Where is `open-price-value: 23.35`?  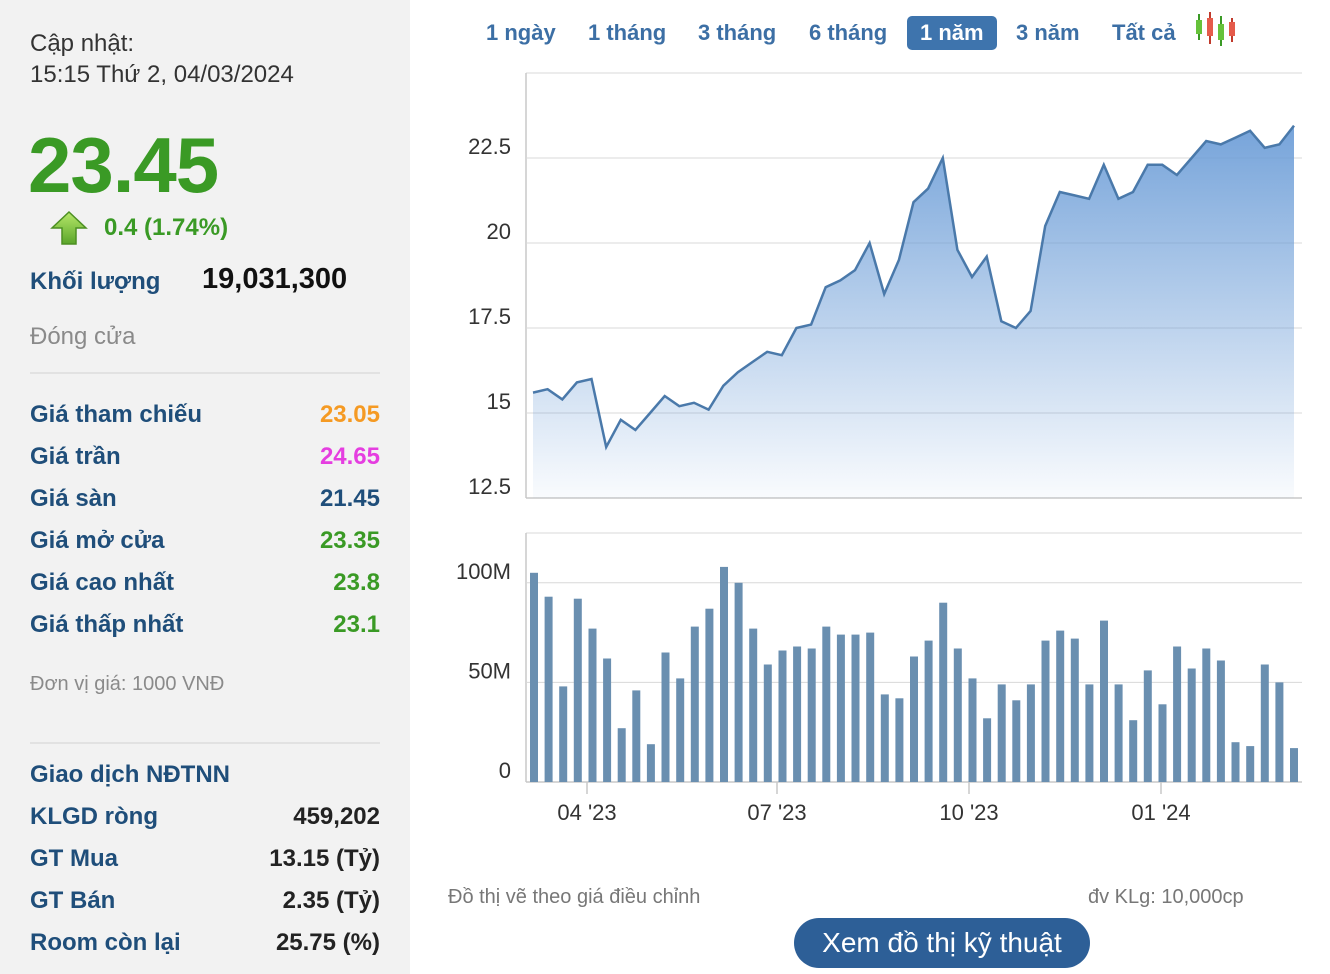 open-price-value: 23.35 is located at coordinates (349, 540).